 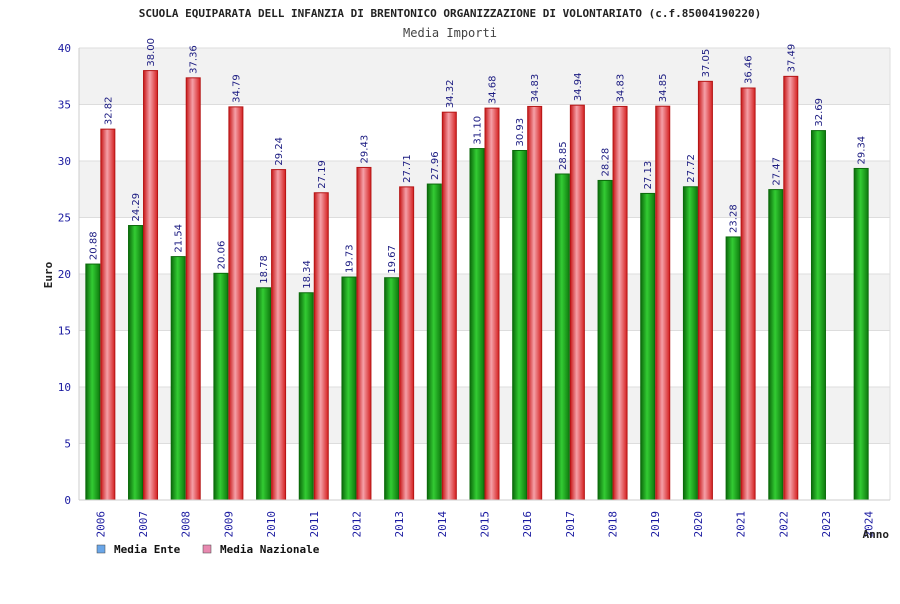 I want to click on x-axis-title: Anno, so click(x=876, y=534).